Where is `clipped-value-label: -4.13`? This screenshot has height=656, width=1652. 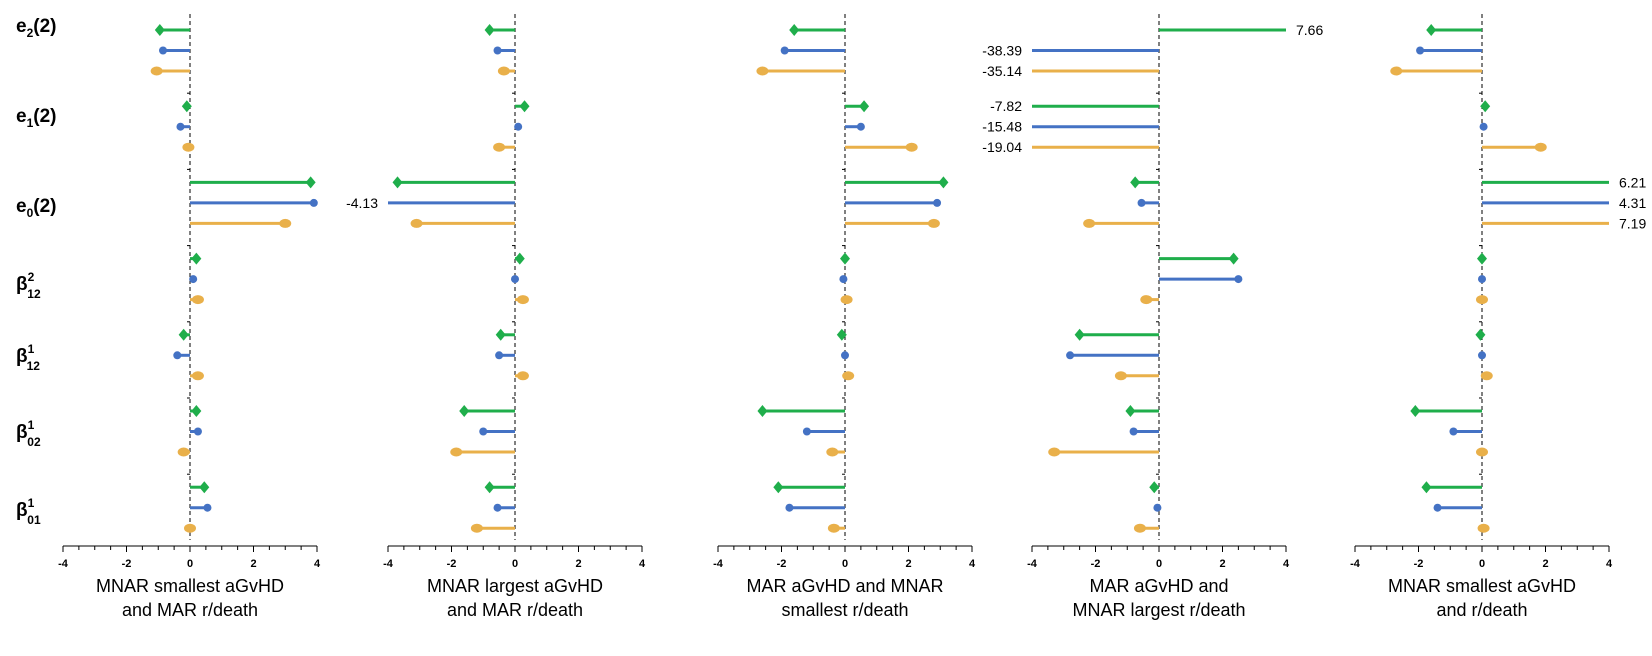
clipped-value-label: -4.13 is located at coordinates (362, 203).